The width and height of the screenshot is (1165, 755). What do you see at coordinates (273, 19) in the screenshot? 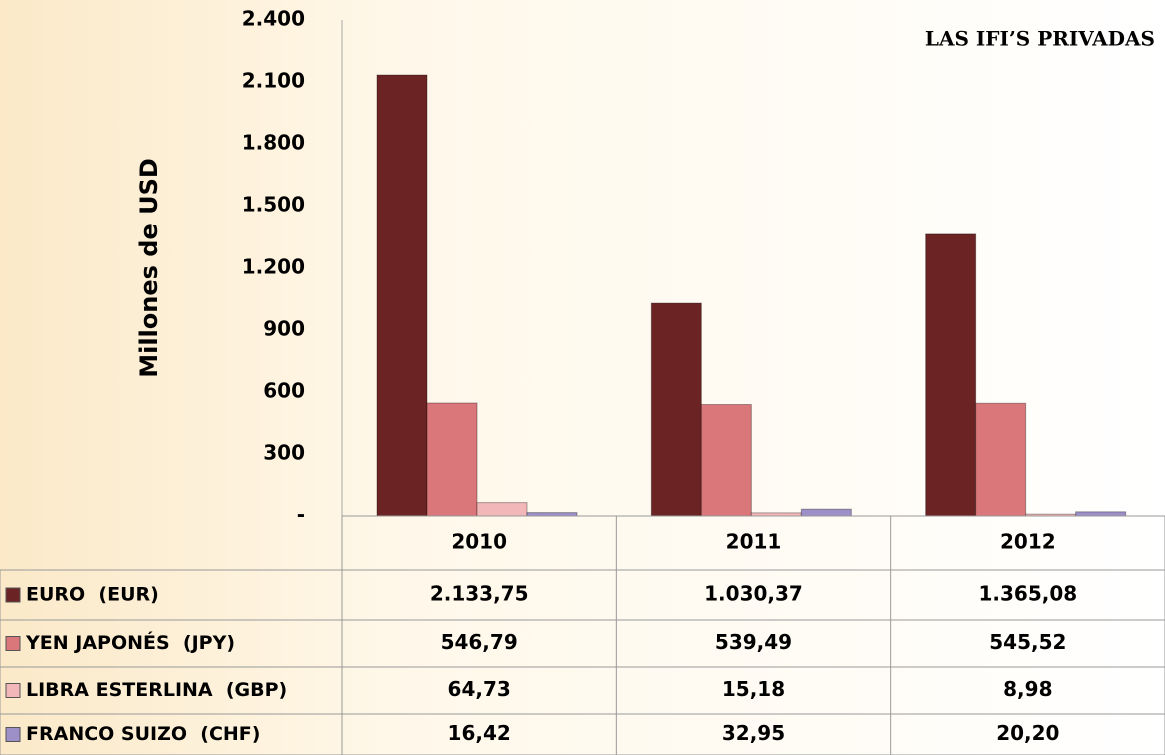
I see `y-tick-label: 2.400` at bounding box center [273, 19].